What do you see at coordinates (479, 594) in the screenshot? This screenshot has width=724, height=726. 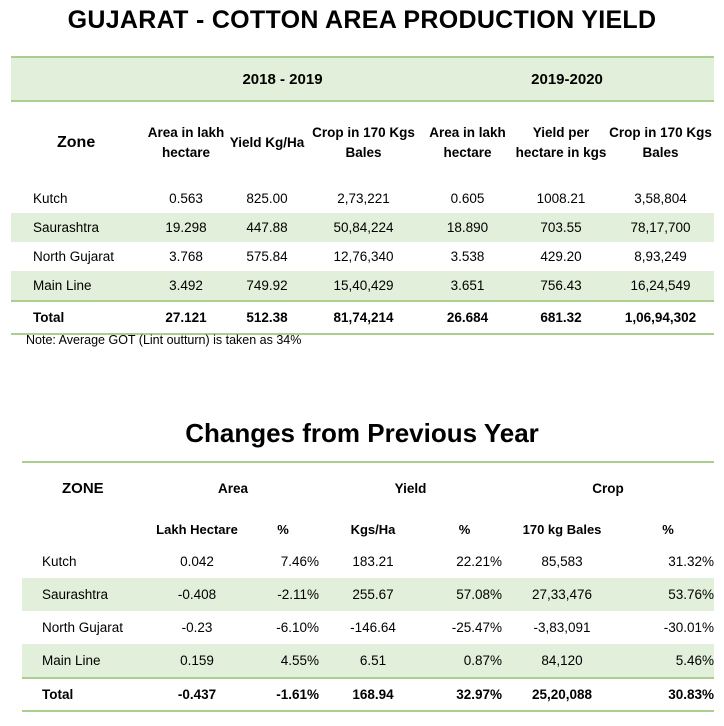 I see `table-cell: 57.08%` at bounding box center [479, 594].